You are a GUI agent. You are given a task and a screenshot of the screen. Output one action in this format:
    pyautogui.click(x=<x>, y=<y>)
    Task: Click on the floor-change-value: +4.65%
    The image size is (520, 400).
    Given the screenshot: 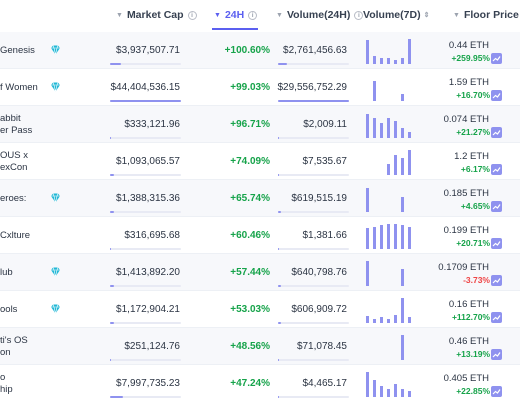 What is the action you would take?
    pyautogui.click(x=475, y=206)
    